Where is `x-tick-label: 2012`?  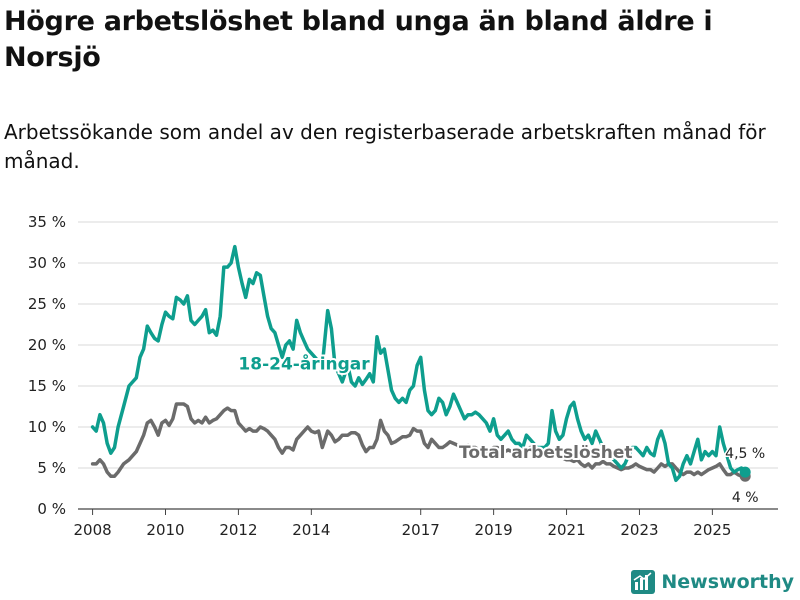
x-tick-label: 2012 is located at coordinates (238, 530).